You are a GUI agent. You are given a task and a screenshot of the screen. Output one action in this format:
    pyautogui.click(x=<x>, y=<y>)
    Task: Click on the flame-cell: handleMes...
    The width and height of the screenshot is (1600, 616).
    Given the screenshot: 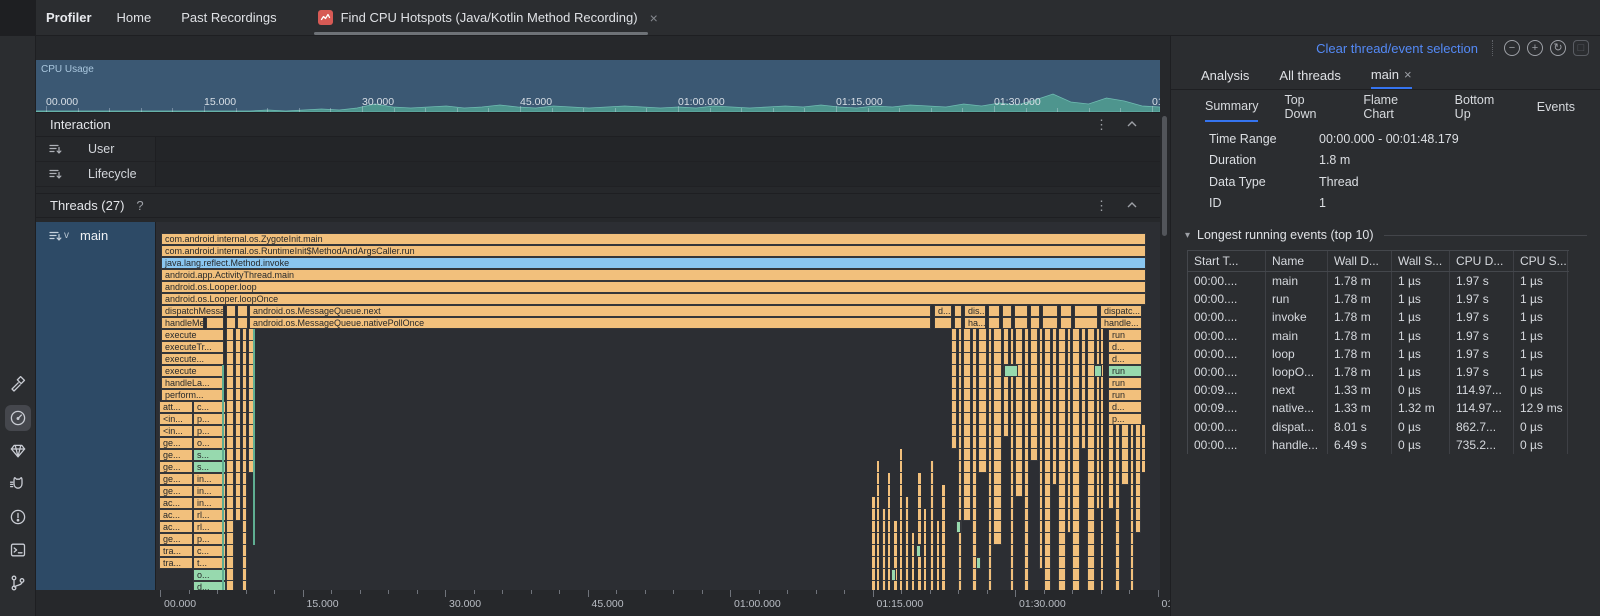 What is the action you would take?
    pyautogui.click(x=182, y=323)
    